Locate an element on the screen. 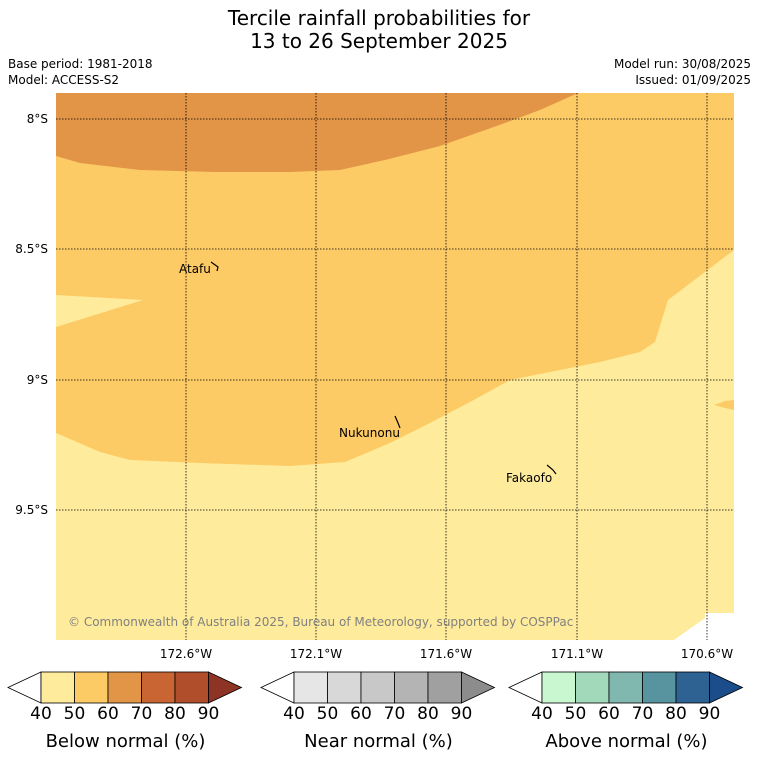 The image size is (758, 781). near-colorbar-tick-label: 70 is located at coordinates (394, 714).